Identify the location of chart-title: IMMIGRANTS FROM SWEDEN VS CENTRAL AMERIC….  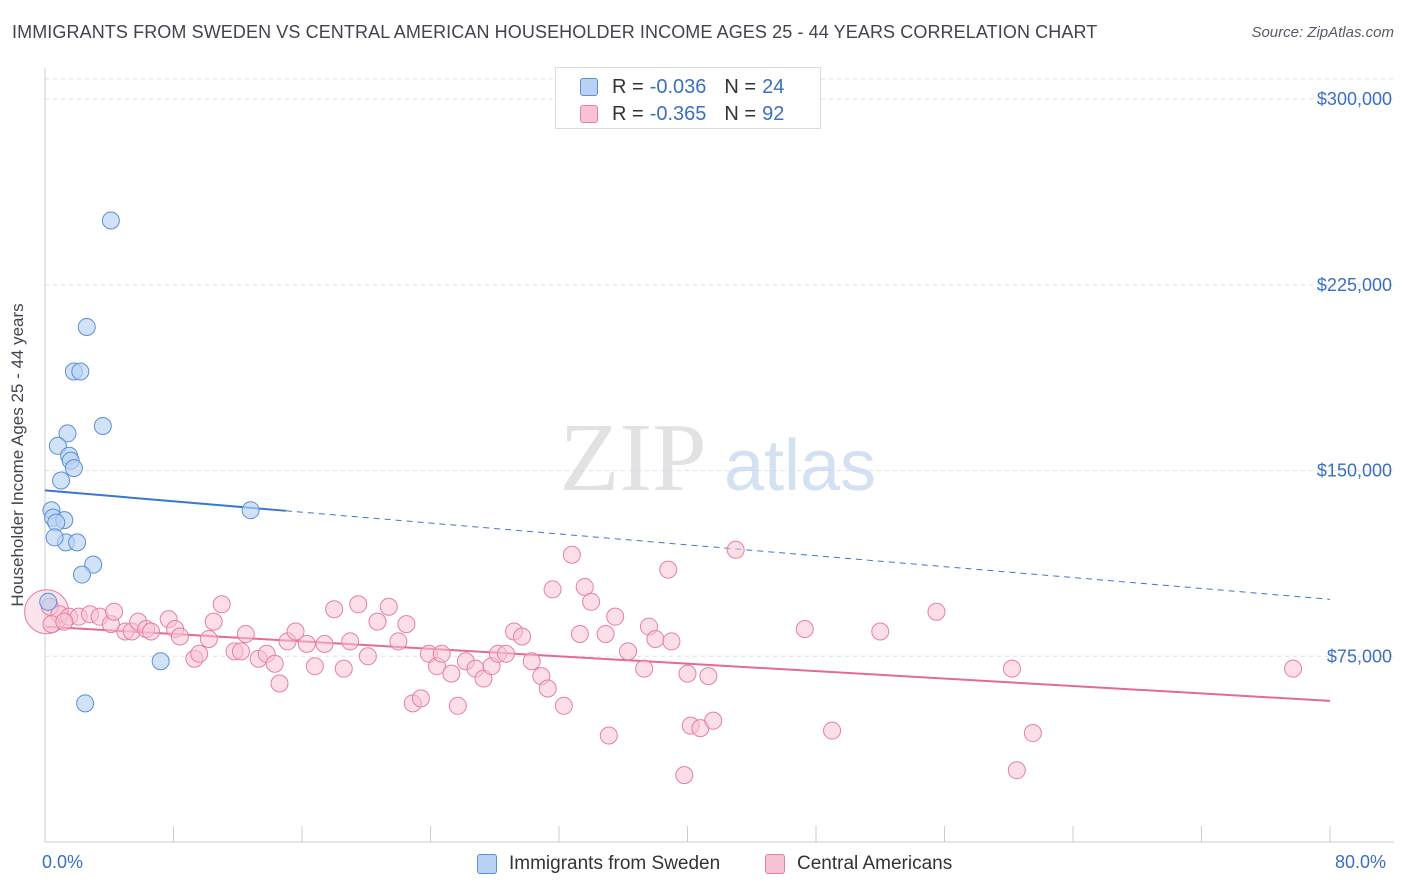
(555, 32).